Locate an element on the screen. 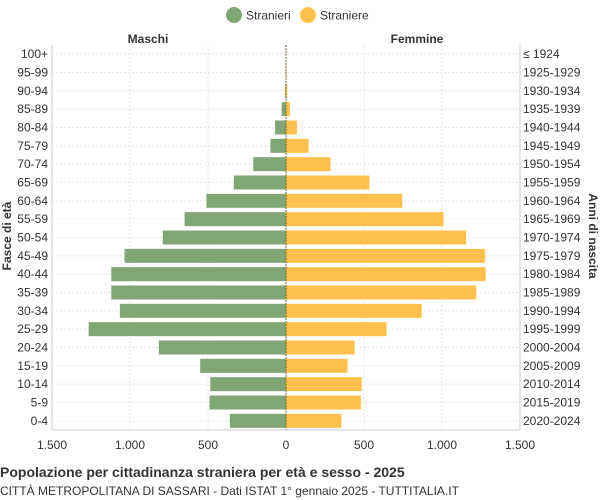 This screenshot has width=600, height=500. birth-year-label: 1960-1964 is located at coordinates (552, 201).